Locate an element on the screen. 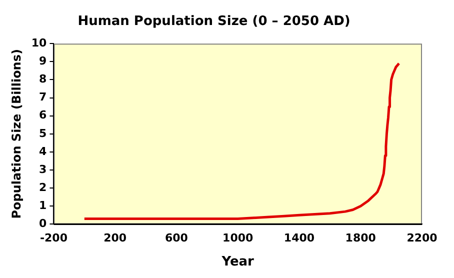  y-axis-title: Population Size (Billions) is located at coordinates (16, 134).